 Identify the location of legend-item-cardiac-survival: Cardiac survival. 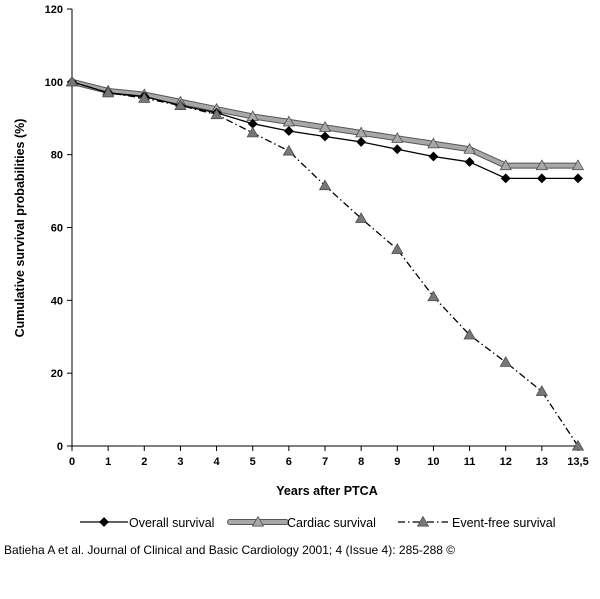
(301, 522).